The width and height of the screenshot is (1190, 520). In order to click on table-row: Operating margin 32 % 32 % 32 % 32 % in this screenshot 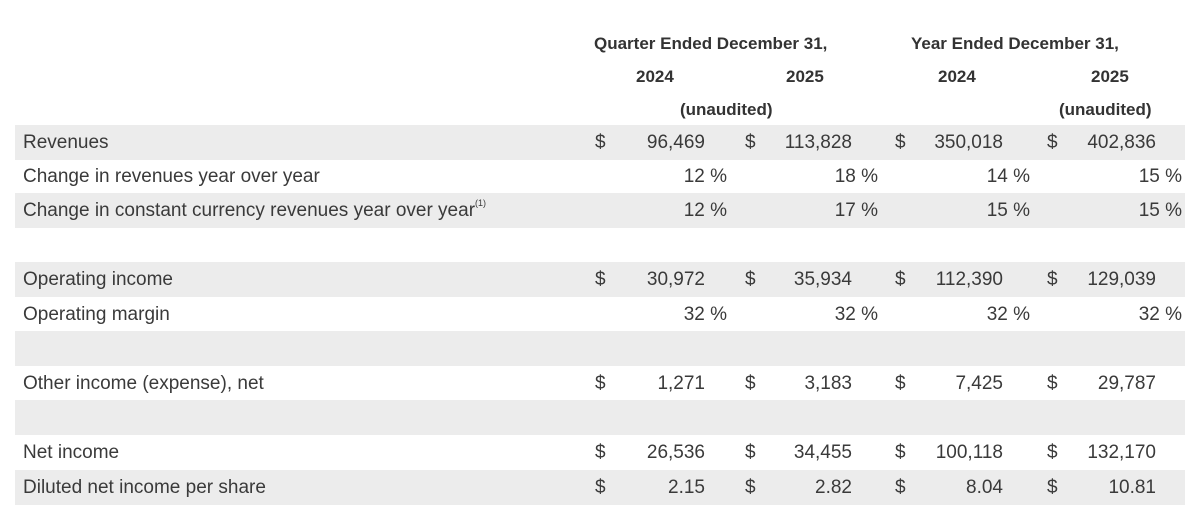, I will do `click(600, 314)`.